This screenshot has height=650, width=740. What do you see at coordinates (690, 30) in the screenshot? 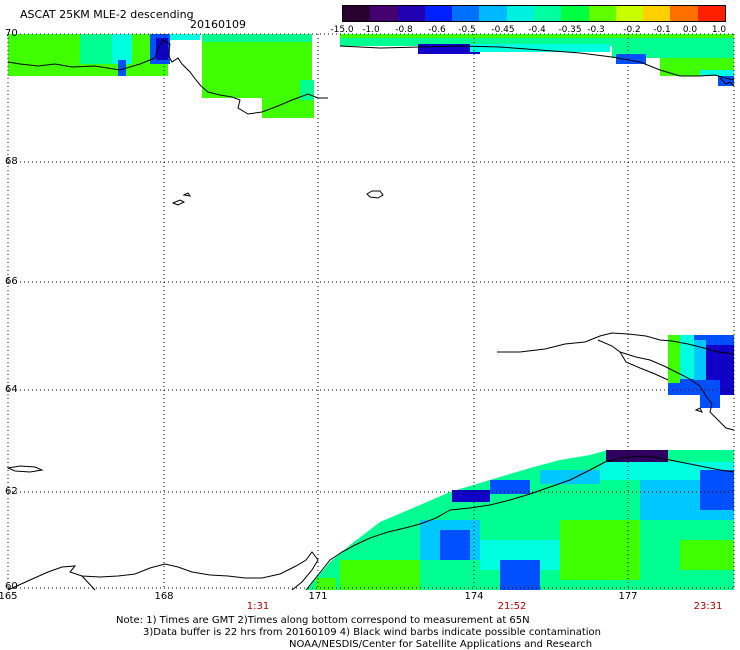
I see `colorbar-tick: 0.0` at bounding box center [690, 30].